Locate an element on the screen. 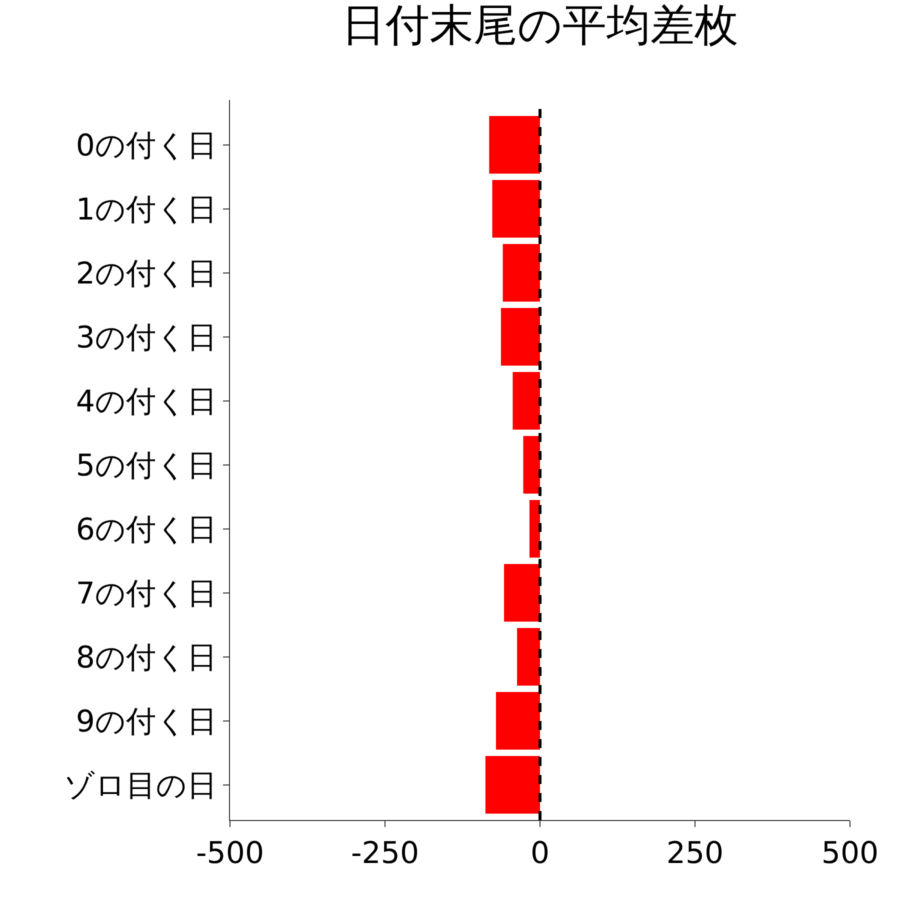 Image resolution: width=900 pixels, height=900 pixels. y-tick-label: 9の付く日 is located at coordinates (146, 722).